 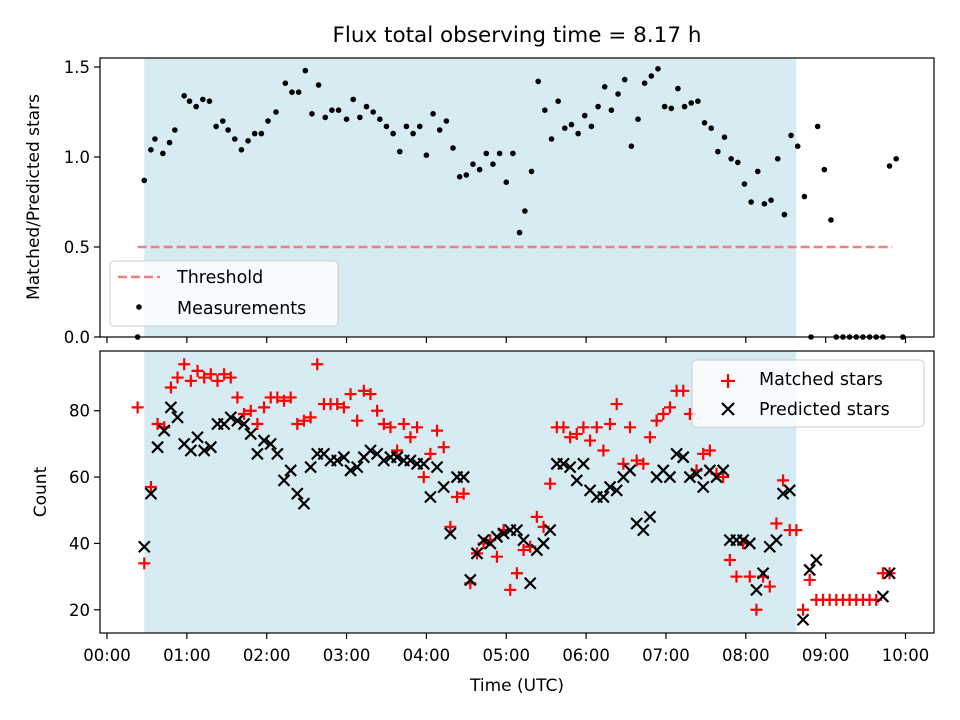 What do you see at coordinates (34, 197) in the screenshot?
I see `top-y-axis-label: Matched/Predicted stars` at bounding box center [34, 197].